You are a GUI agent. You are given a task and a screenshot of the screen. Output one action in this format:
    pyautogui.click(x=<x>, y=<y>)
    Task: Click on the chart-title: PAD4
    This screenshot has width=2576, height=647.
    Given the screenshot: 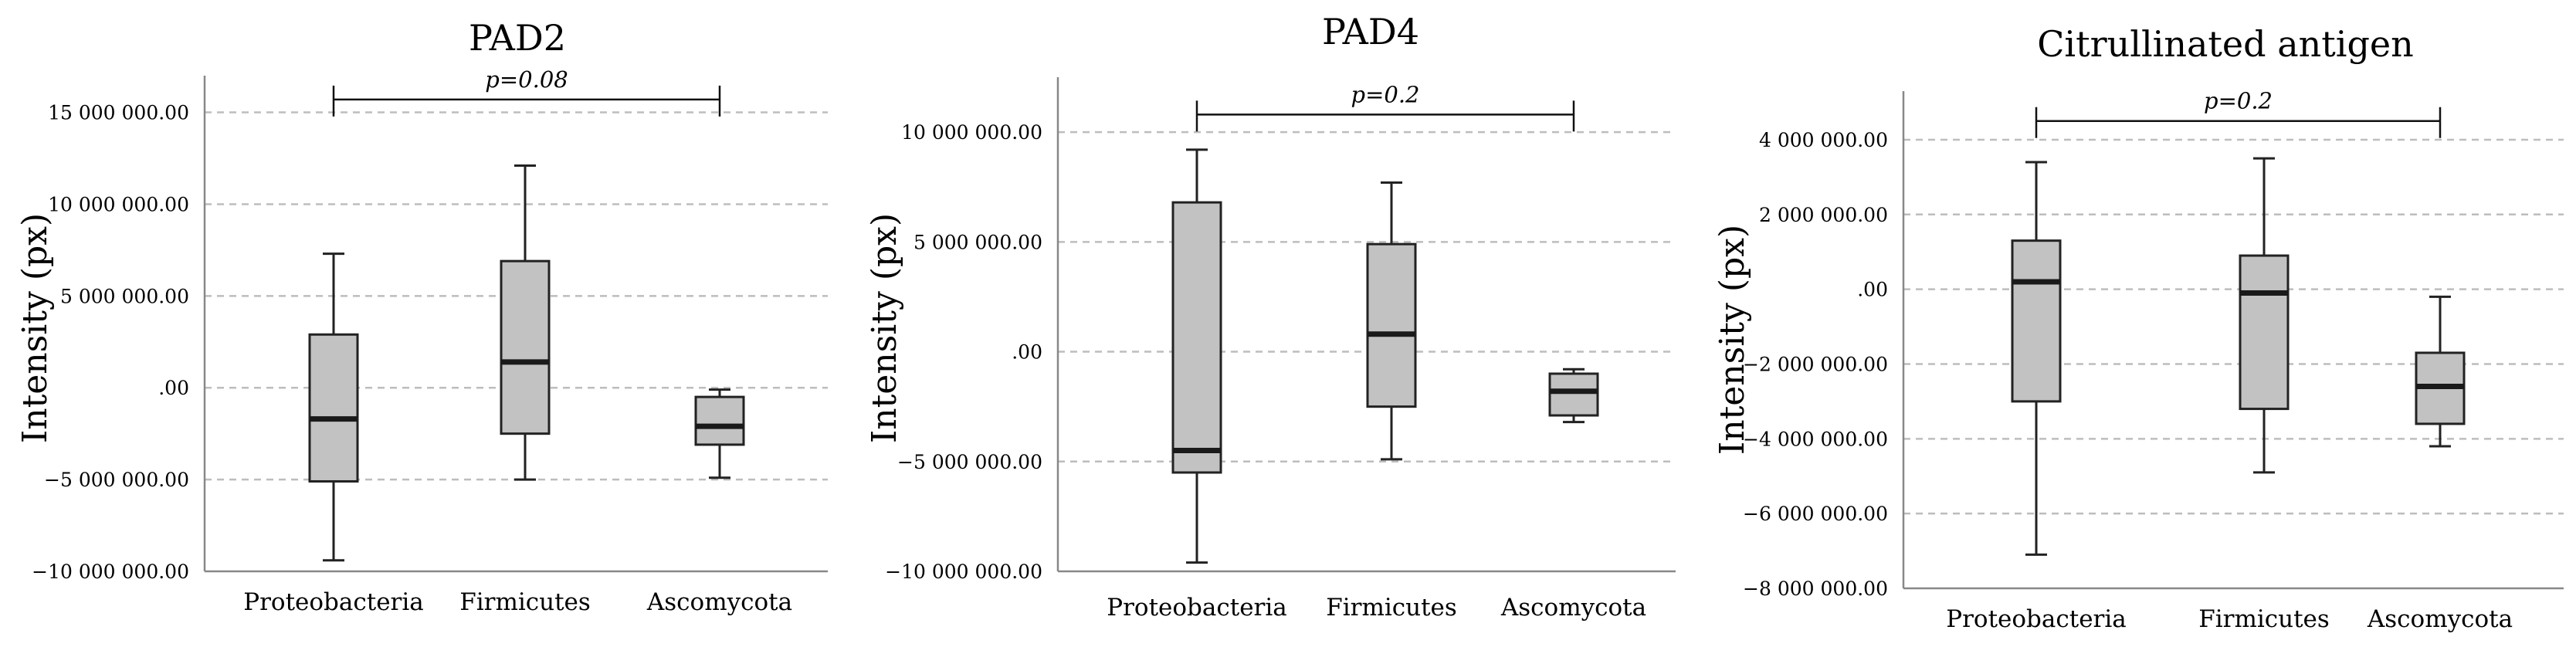 What is the action you would take?
    pyautogui.click(x=1370, y=32)
    